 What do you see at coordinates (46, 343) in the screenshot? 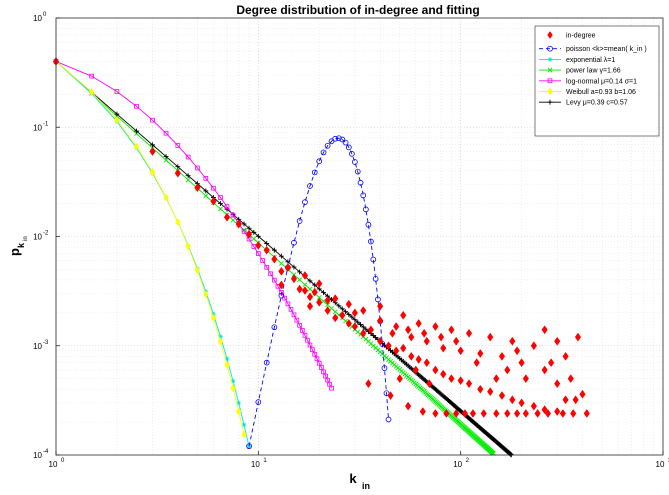
I see `y-tick-label-exponent: -3` at bounding box center [46, 343].